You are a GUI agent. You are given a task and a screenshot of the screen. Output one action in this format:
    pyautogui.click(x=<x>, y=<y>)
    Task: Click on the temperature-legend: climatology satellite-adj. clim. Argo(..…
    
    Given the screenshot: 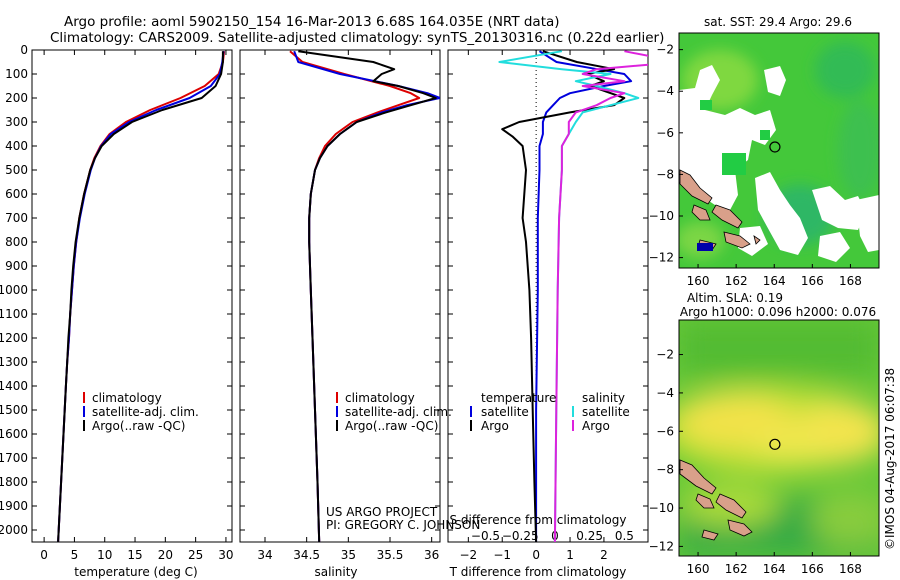 What is the action you would take?
    pyautogui.click(x=141, y=412)
    